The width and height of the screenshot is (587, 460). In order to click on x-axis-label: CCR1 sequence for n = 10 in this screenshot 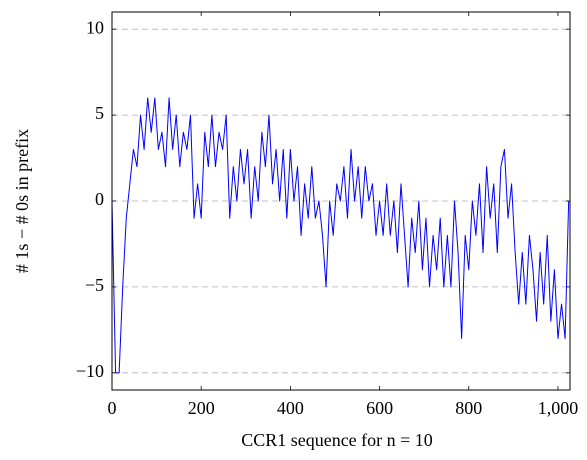, I will do `click(337, 440)`.